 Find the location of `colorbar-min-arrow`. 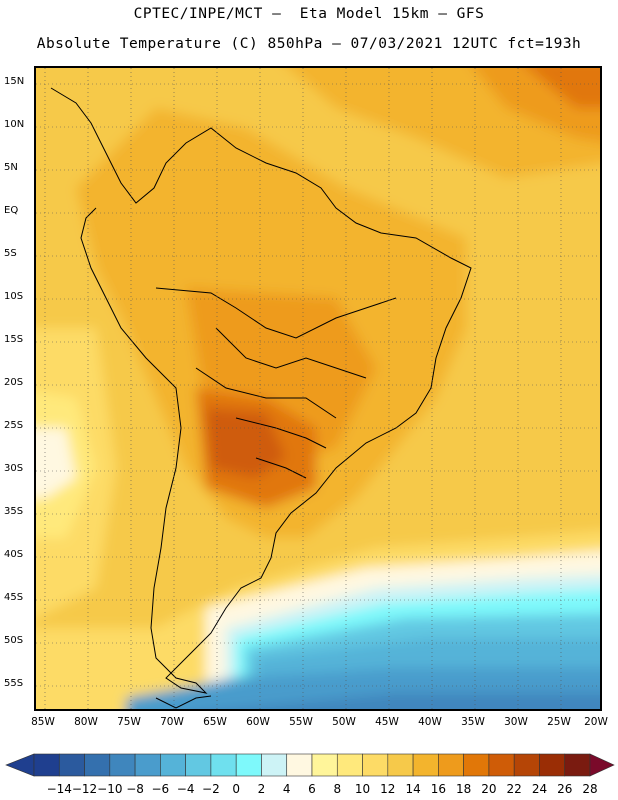

colorbar-min-arrow is located at coordinates (20, 765).